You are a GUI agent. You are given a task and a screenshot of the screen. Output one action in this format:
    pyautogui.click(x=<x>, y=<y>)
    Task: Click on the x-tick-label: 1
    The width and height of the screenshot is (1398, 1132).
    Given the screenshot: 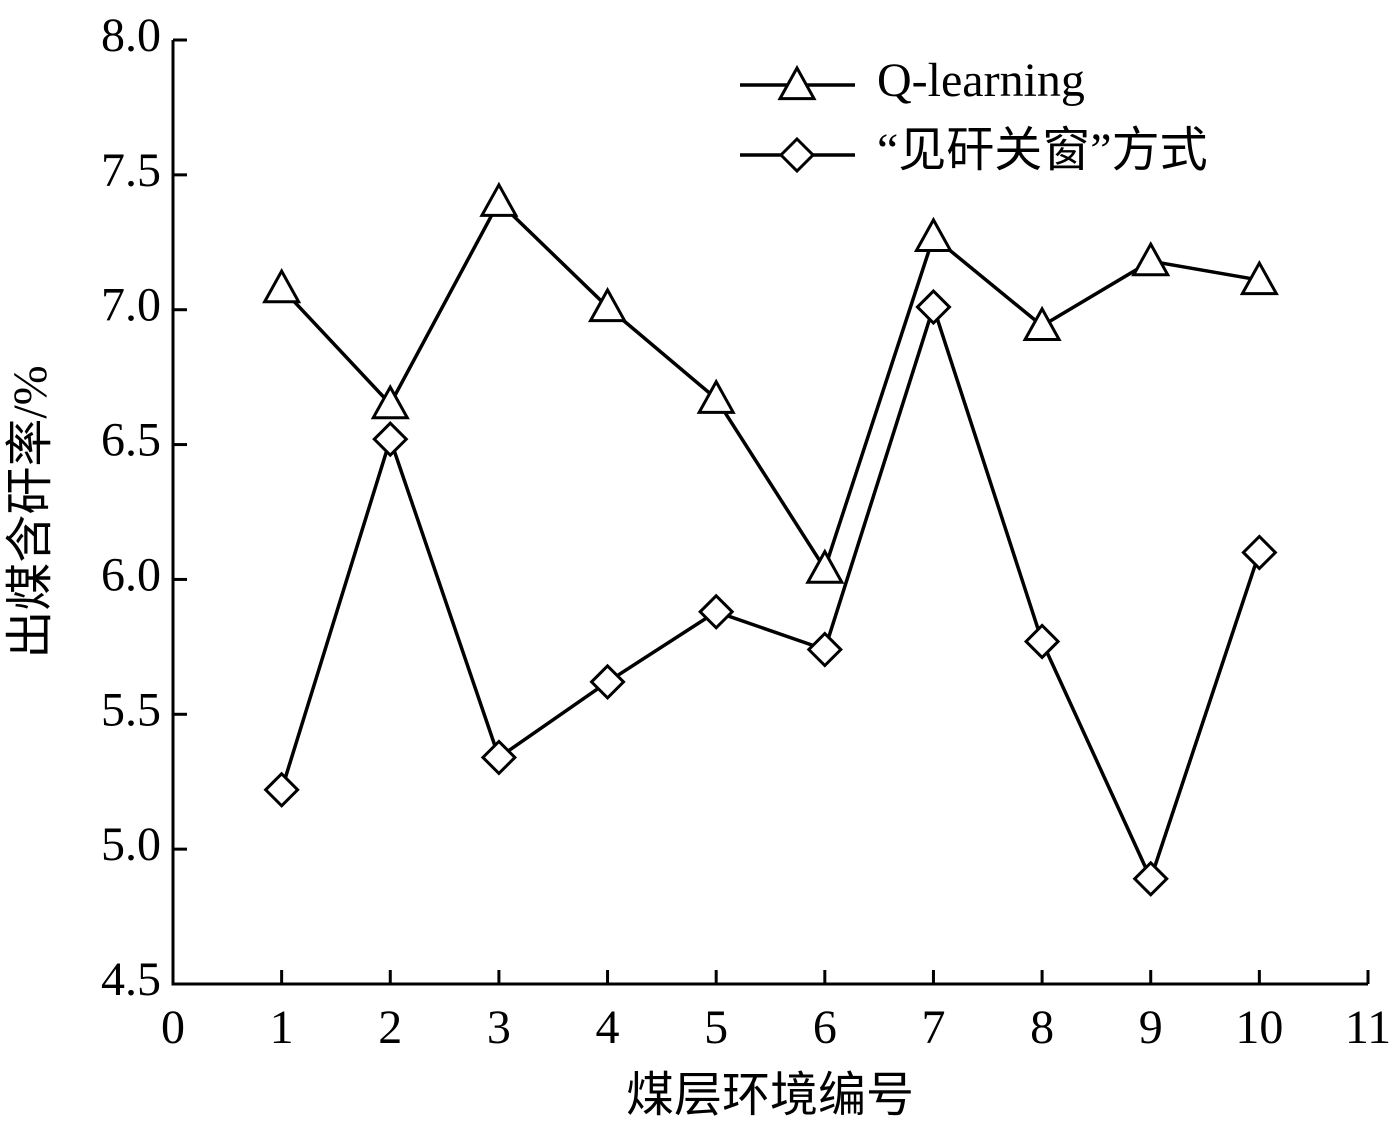 What is the action you would take?
    pyautogui.click(x=282, y=1027)
    